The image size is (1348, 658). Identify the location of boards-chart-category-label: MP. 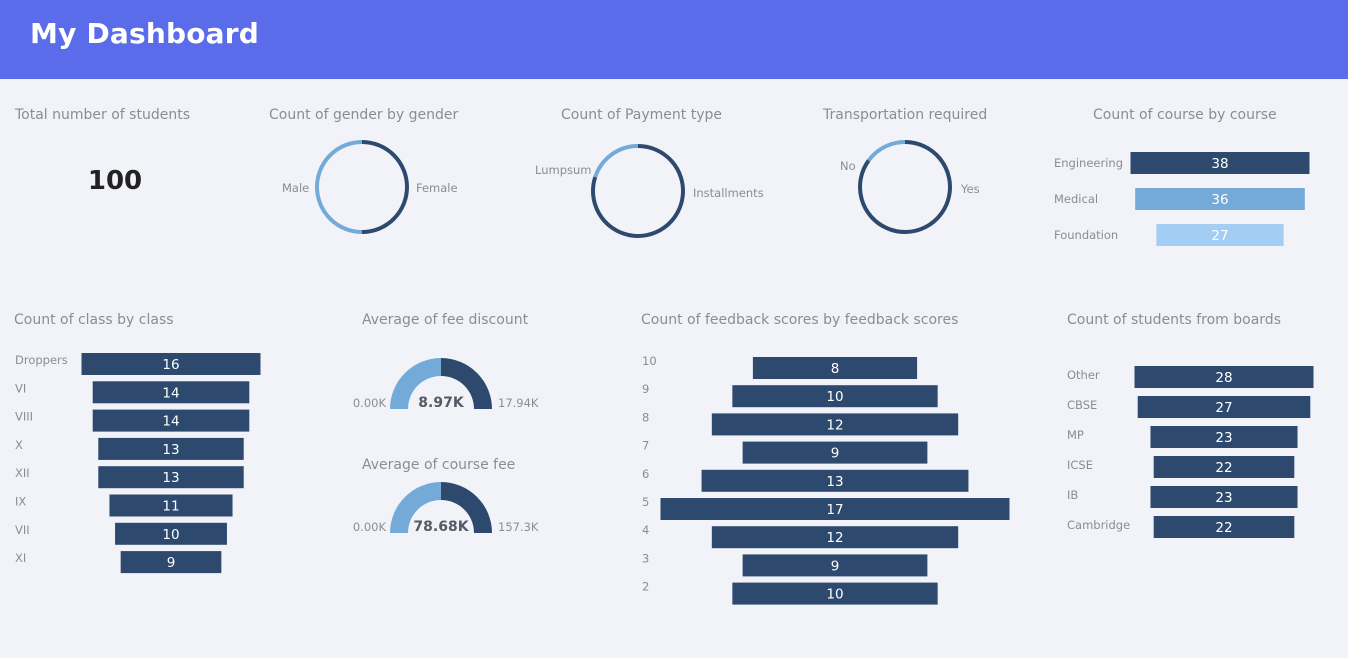
(1075, 435).